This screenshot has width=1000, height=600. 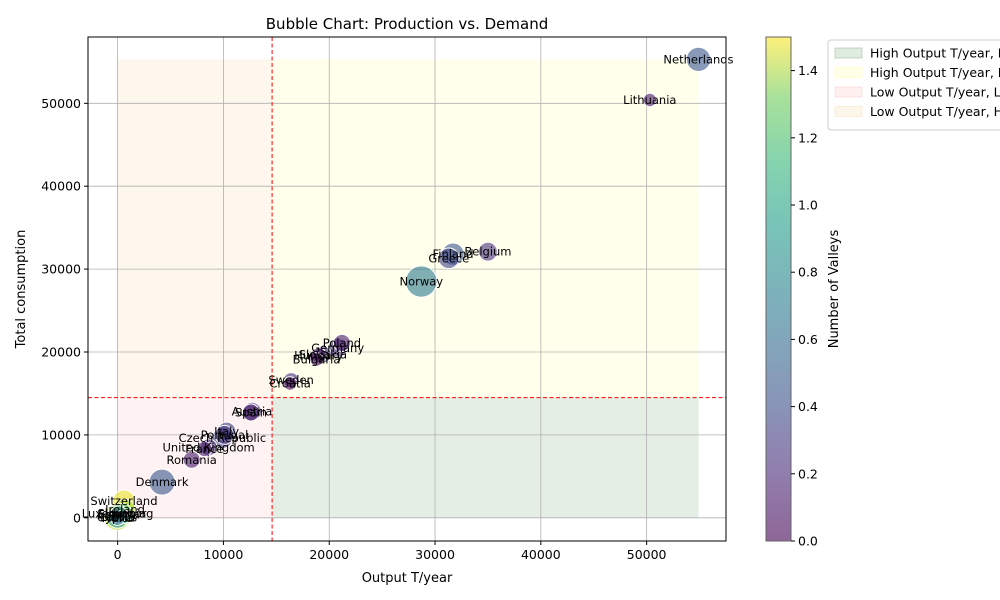 I want to click on x-tick-label: 0, so click(x=118, y=554).